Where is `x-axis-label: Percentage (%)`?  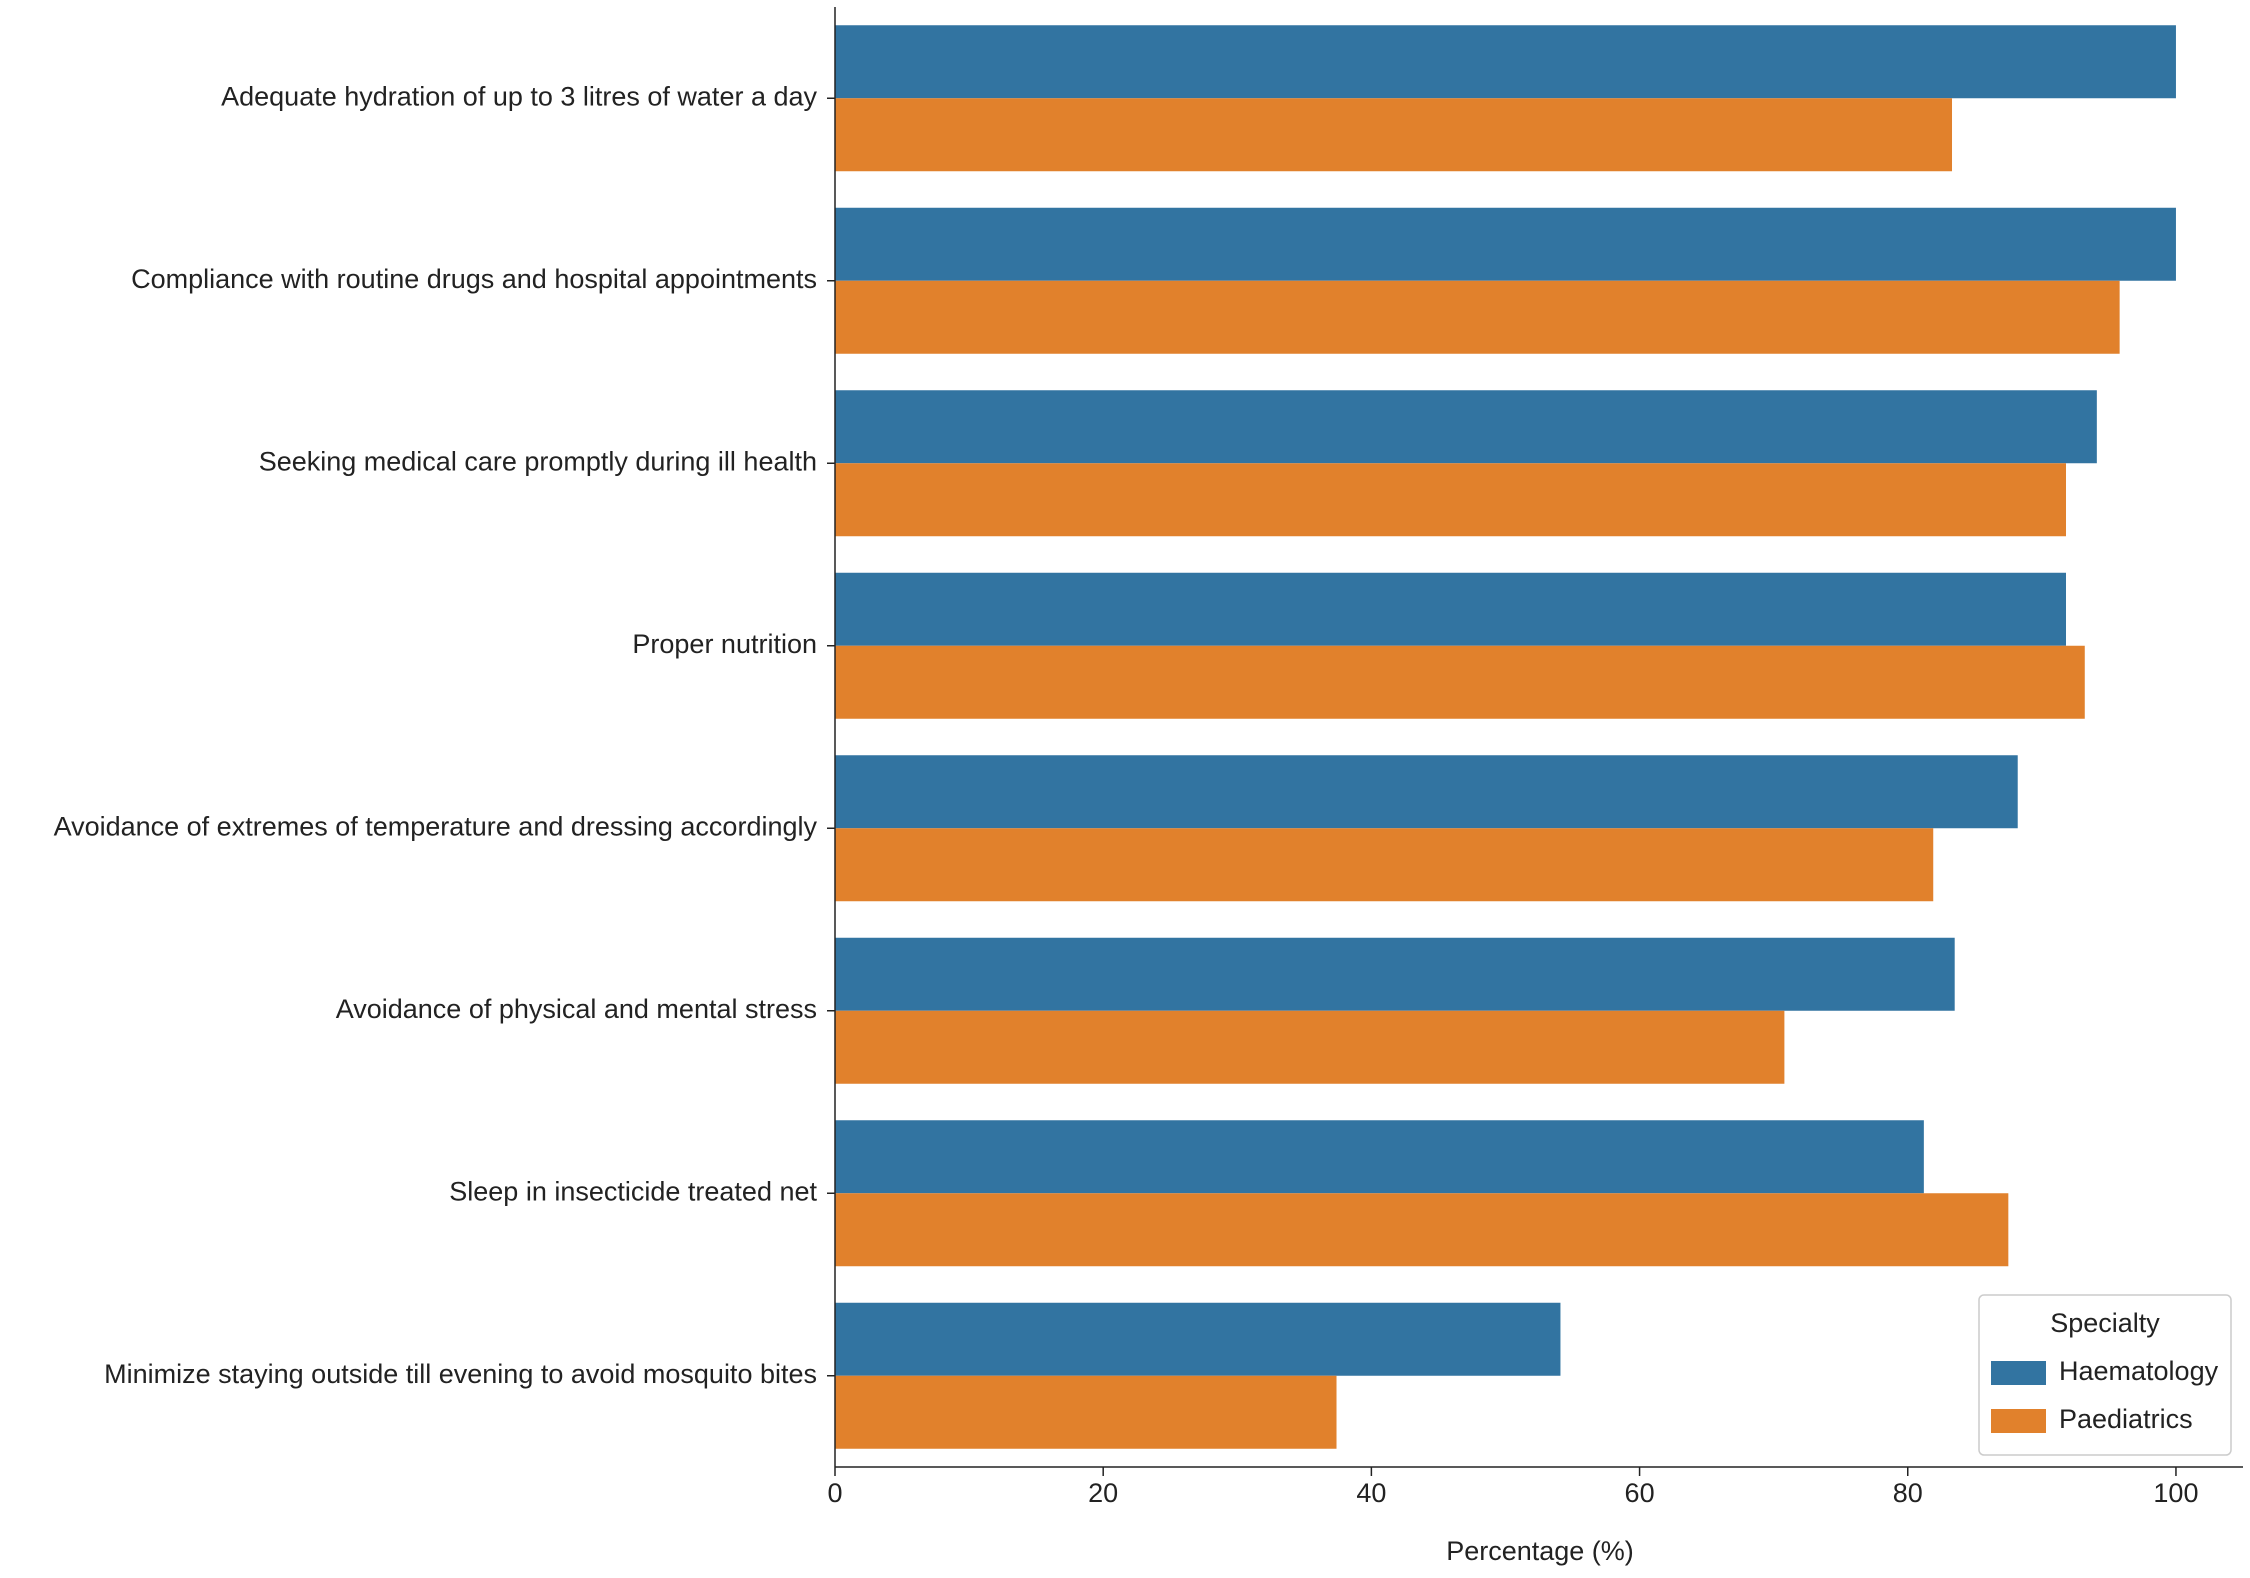
x-axis-label: Percentage (%) is located at coordinates (1540, 1551).